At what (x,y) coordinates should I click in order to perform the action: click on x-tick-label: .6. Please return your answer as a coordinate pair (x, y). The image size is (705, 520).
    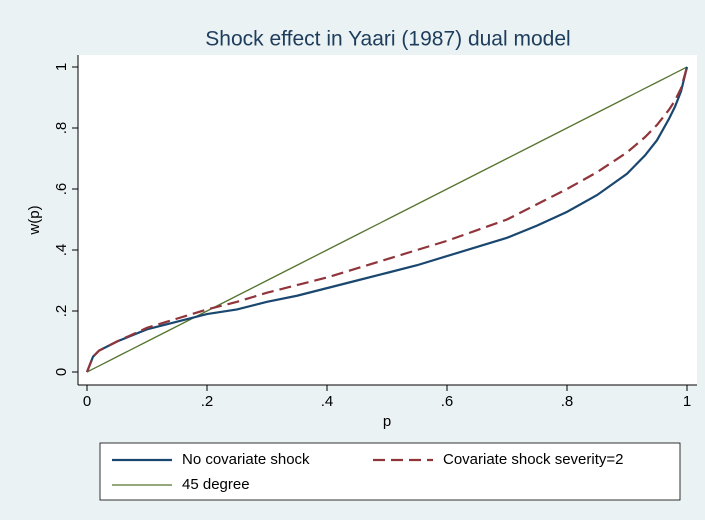
    Looking at the image, I should click on (447, 401).